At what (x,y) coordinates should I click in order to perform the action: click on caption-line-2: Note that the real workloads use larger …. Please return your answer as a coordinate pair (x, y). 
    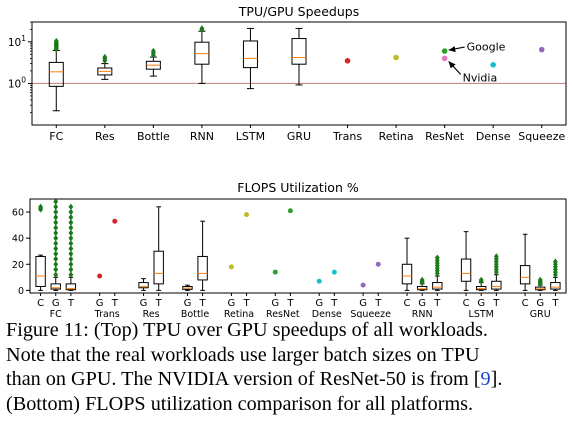
    Looking at the image, I should click on (243, 354).